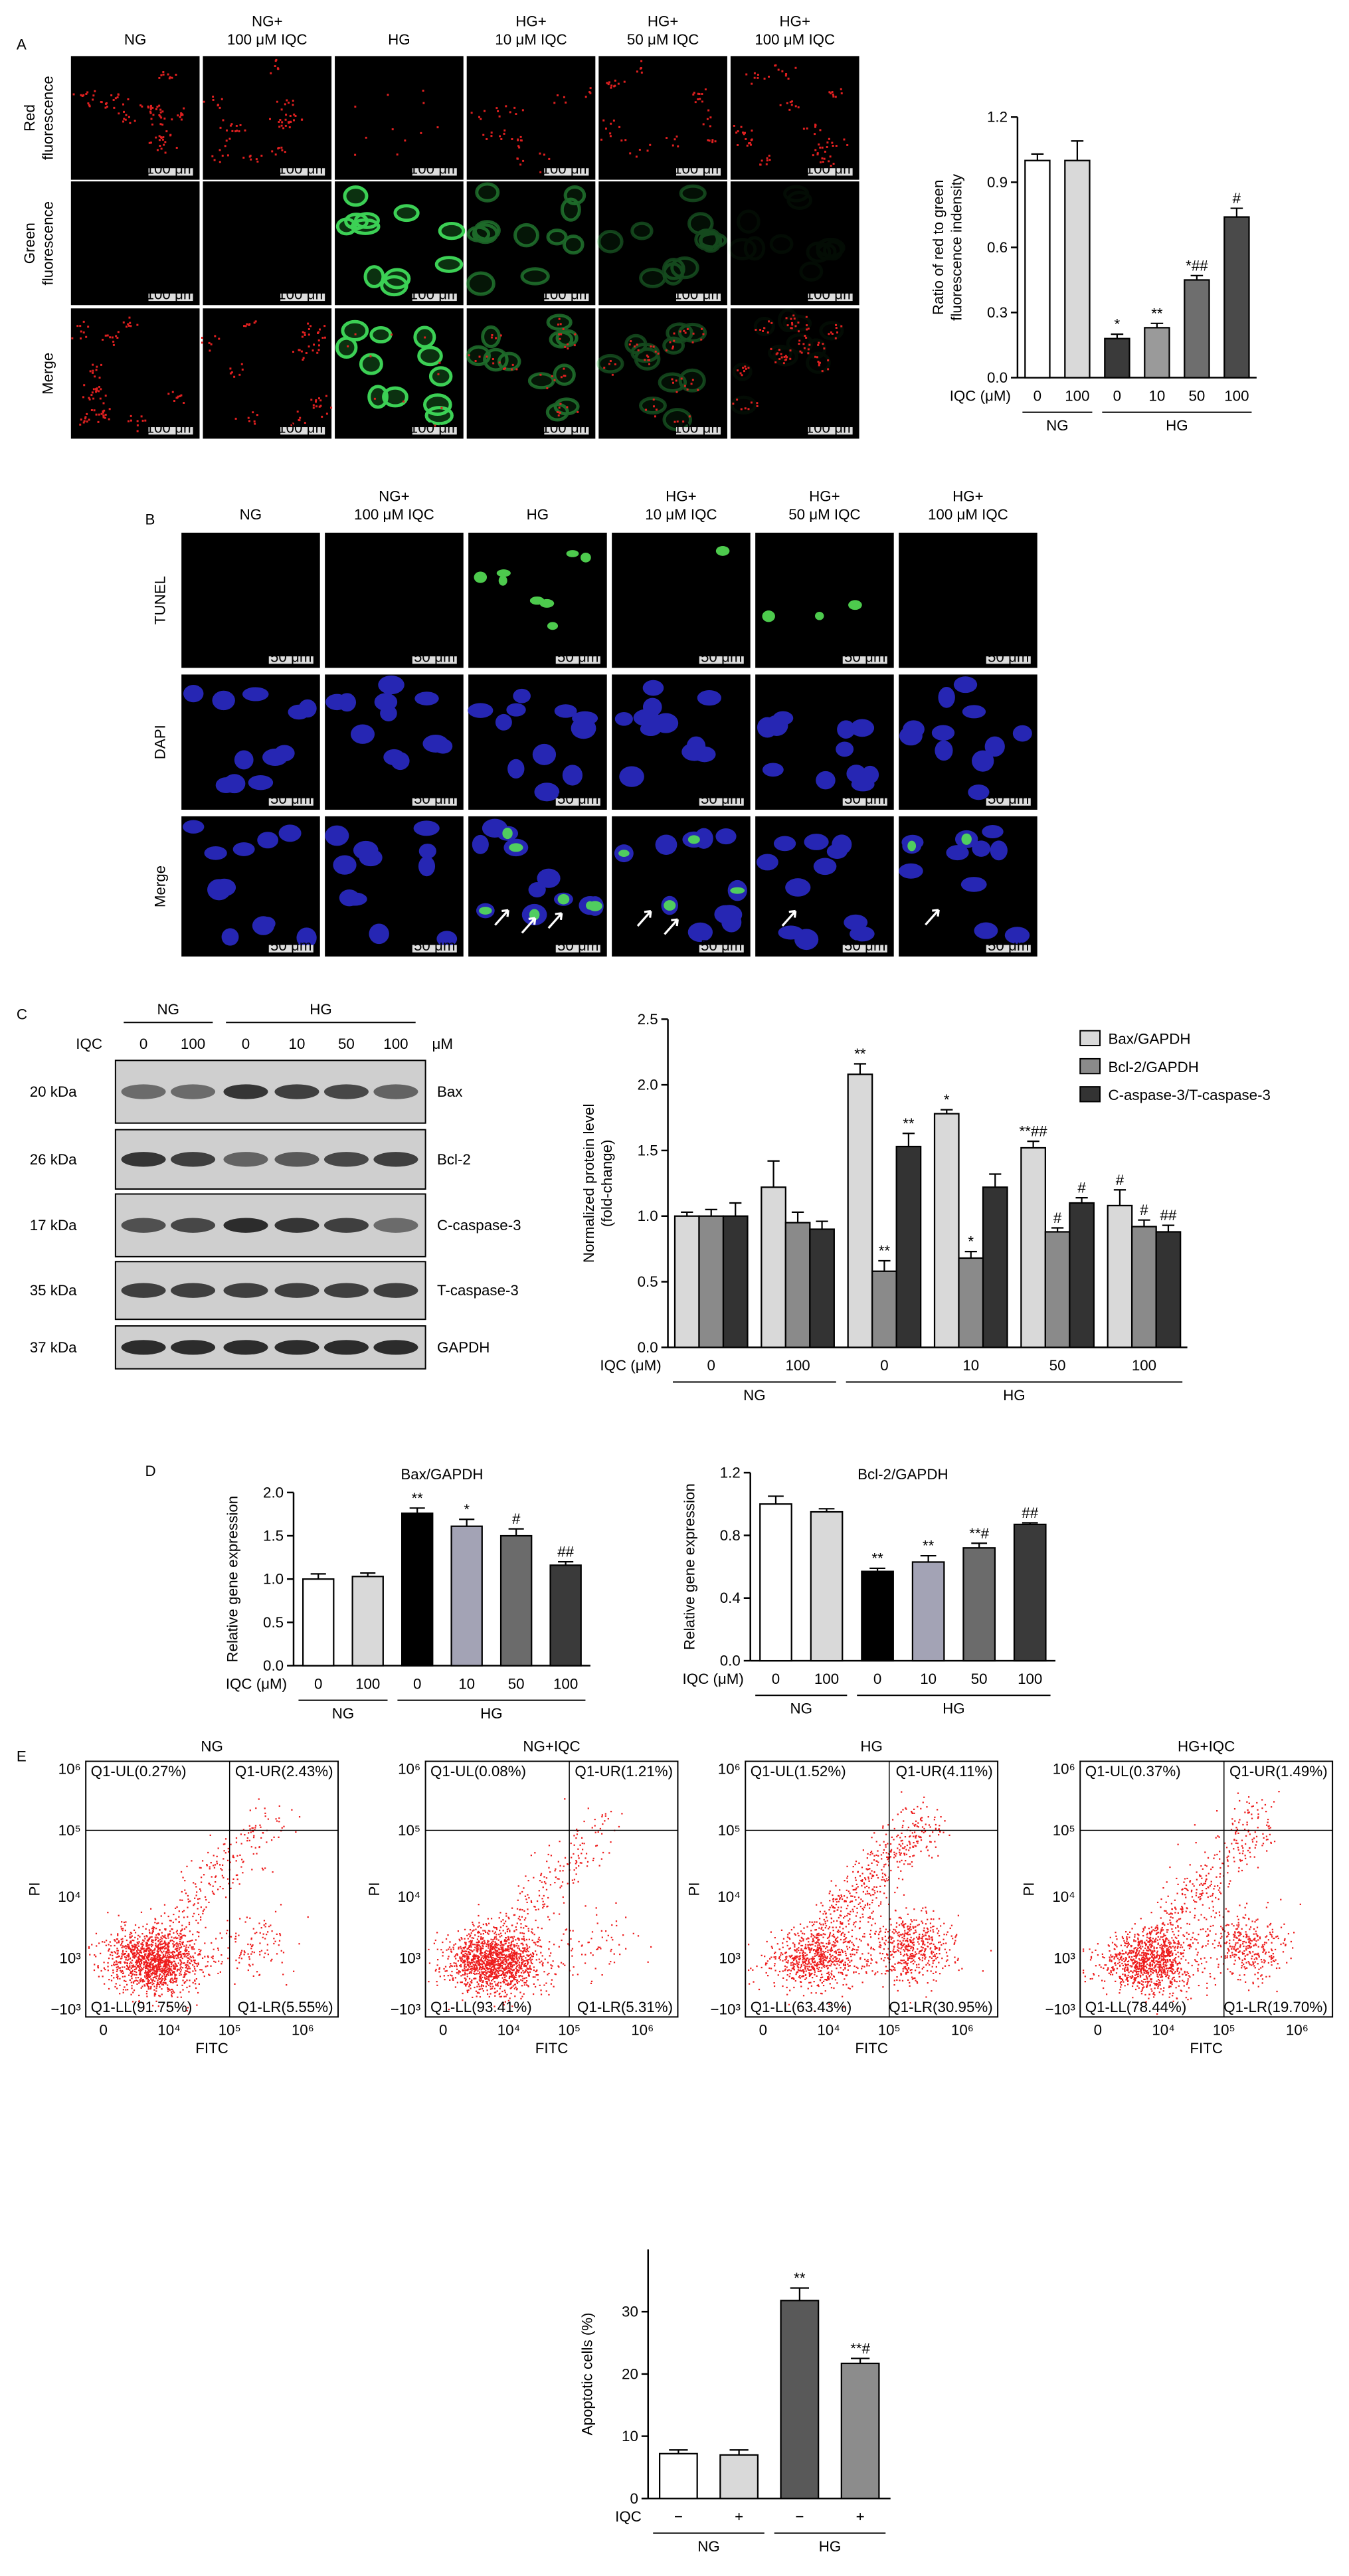 The image size is (1349, 2576). I want to click on quadrant-label: Q1-LL(78.44%), so click(1136, 2007).